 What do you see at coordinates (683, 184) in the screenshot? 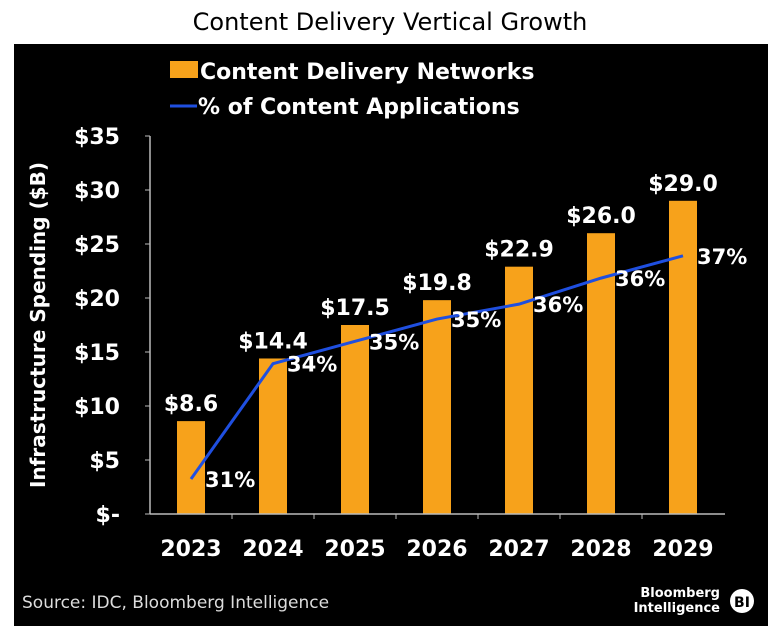
I see `bar-value-label: $29.0` at bounding box center [683, 184].